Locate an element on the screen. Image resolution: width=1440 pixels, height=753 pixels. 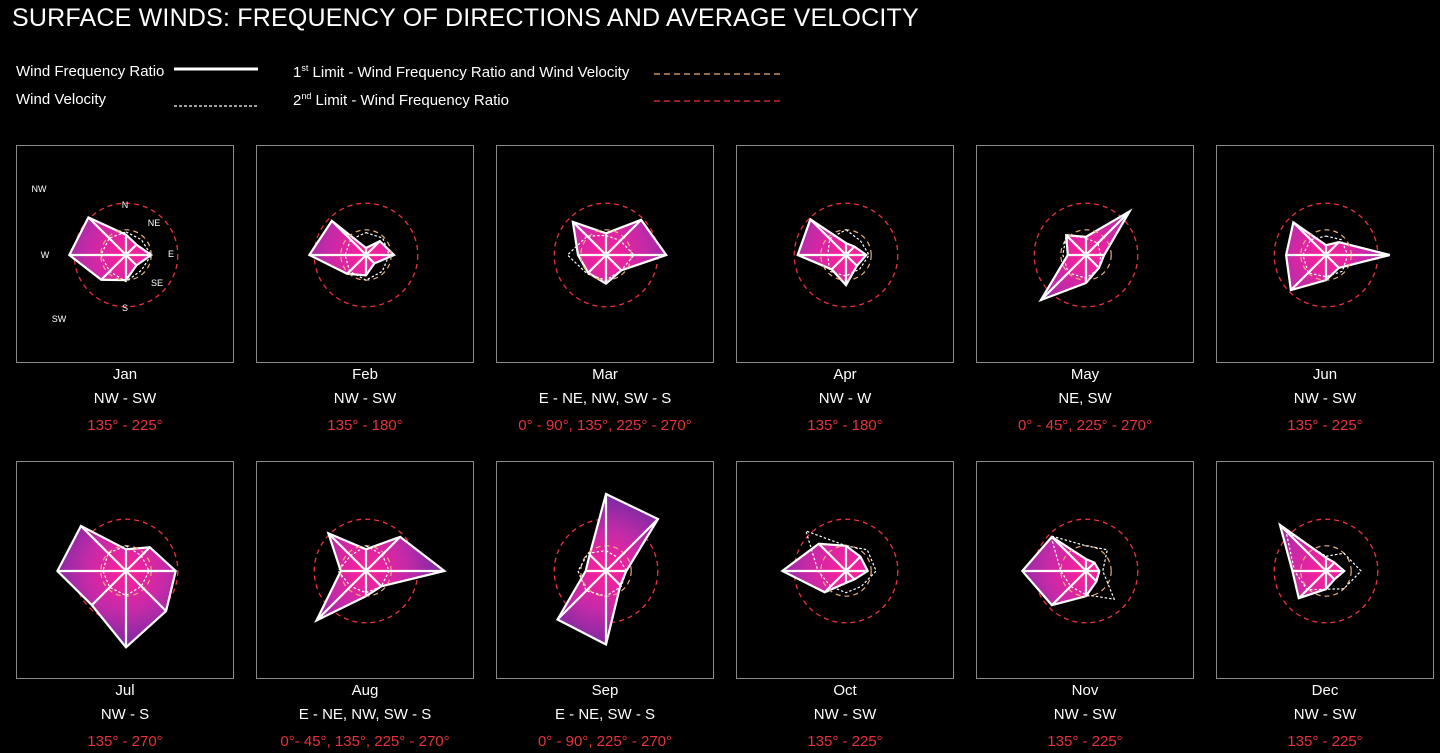
compass-label-sw: SW is located at coordinates (59, 319).